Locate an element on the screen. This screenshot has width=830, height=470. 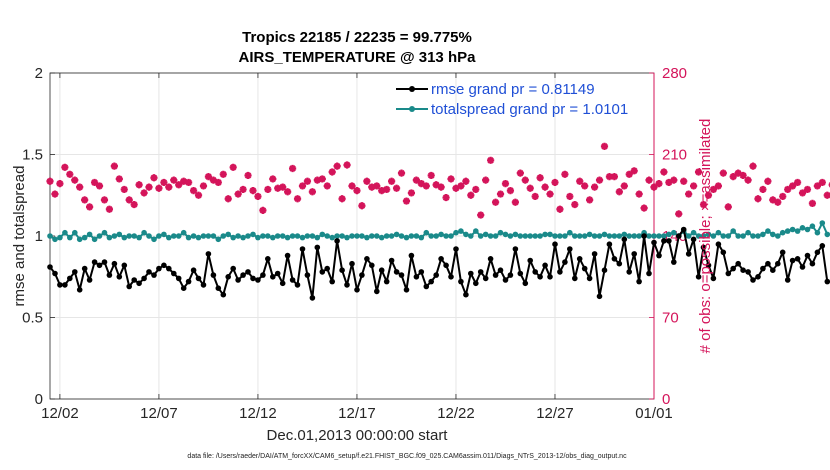
y2-tick-label: 0 is located at coordinates (666, 399).